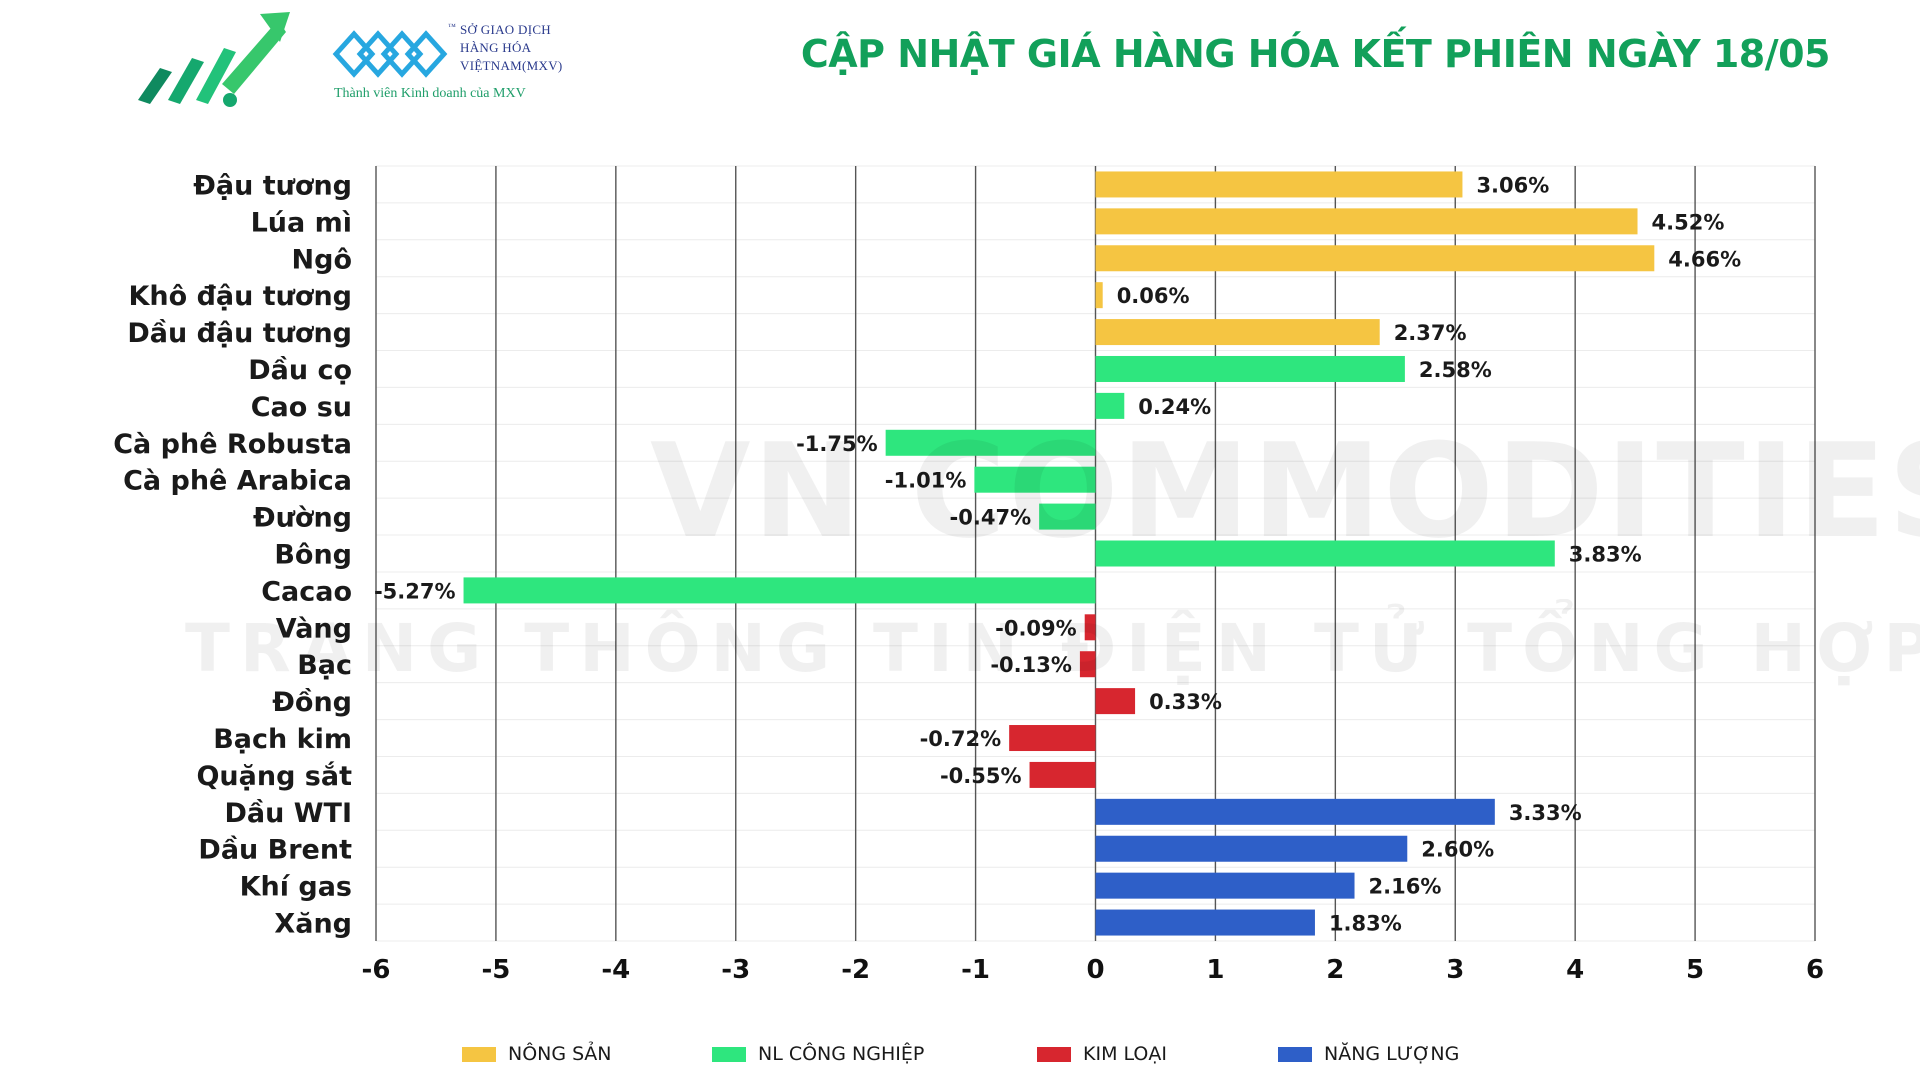  I want to click on mxv-member-text: Thành viên Kinh doanh của MXV, so click(430, 93).